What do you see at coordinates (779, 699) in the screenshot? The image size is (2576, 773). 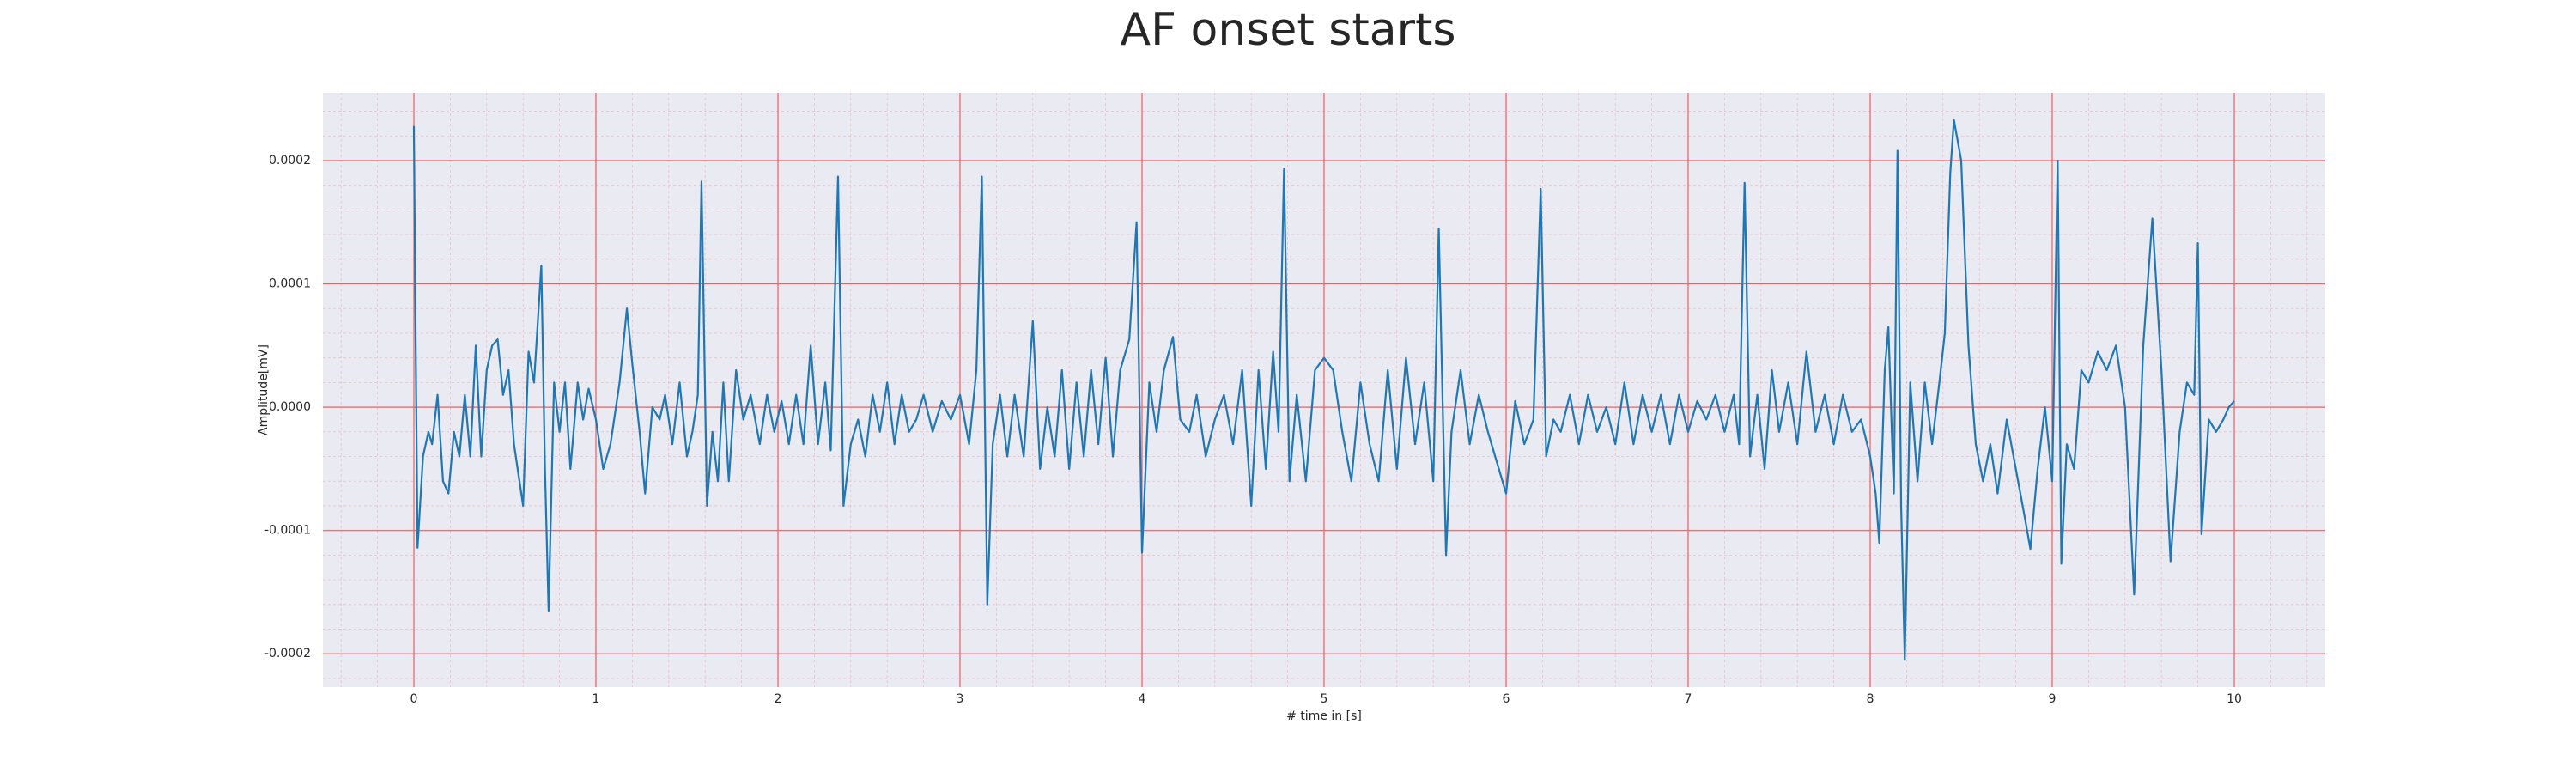 I see `x-tick-label: 2` at bounding box center [779, 699].